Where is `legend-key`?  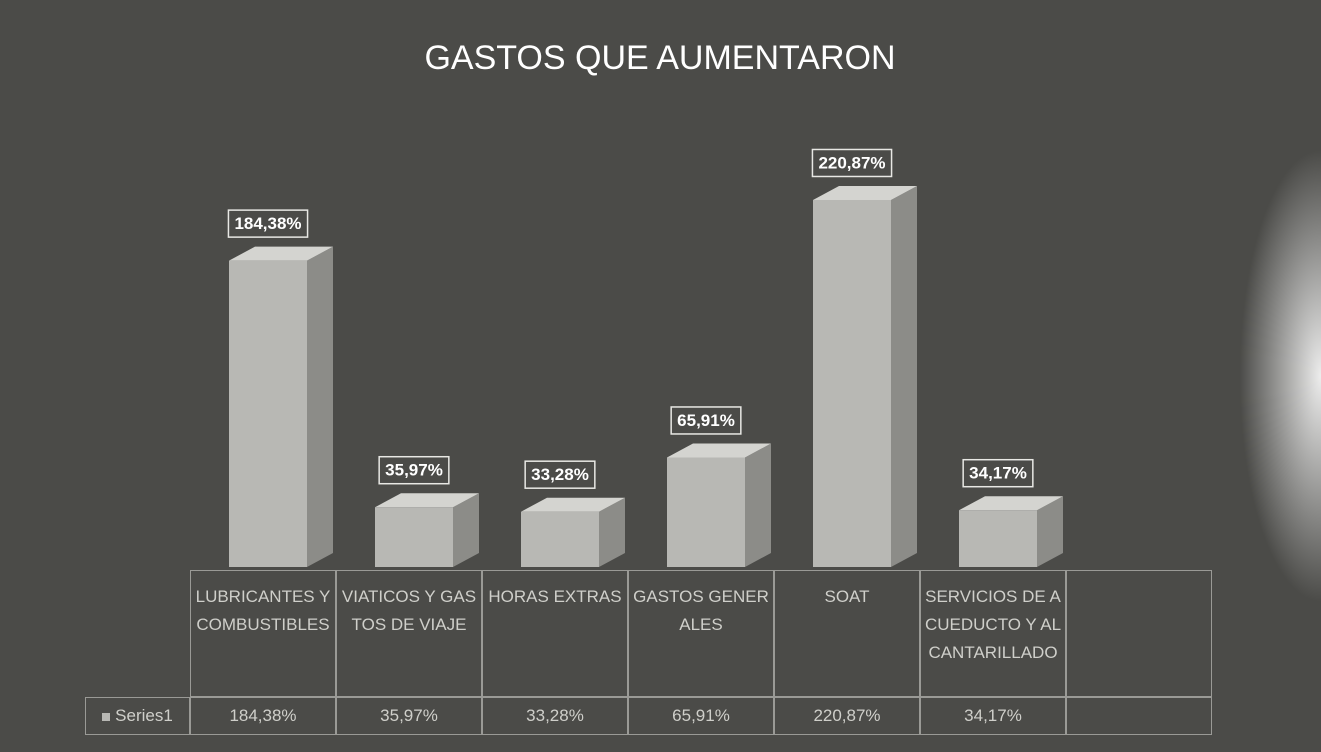
legend-key is located at coordinates (106, 717).